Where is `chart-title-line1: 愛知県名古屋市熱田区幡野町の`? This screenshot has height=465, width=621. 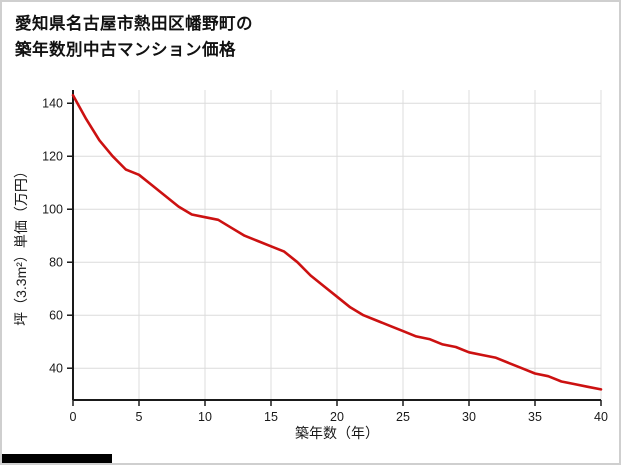
chart-title-line1: 愛知県名古屋市熱田区幡野町の is located at coordinates (134, 24).